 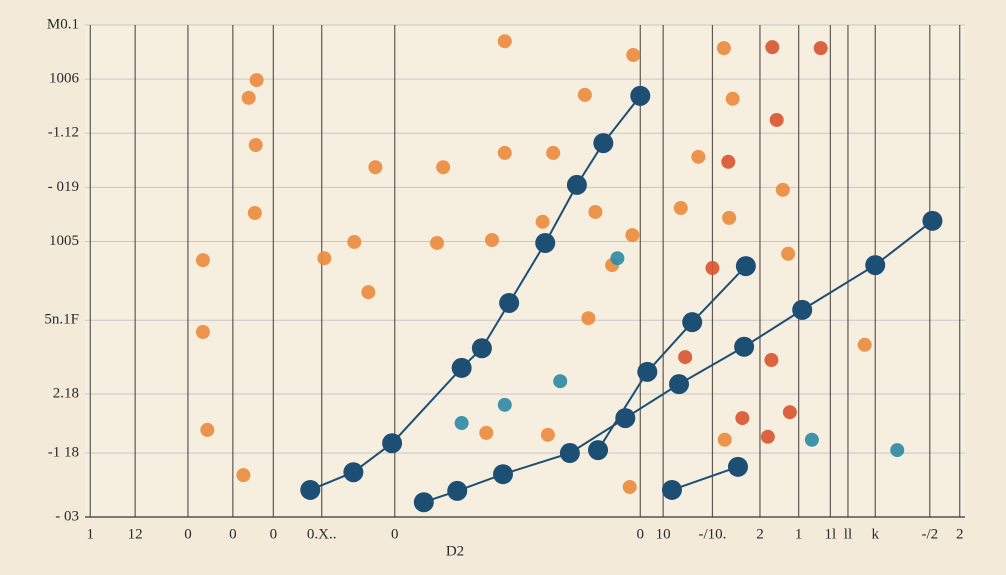 What do you see at coordinates (64, 241) in the screenshot?
I see `y-tick-label: 1005` at bounding box center [64, 241].